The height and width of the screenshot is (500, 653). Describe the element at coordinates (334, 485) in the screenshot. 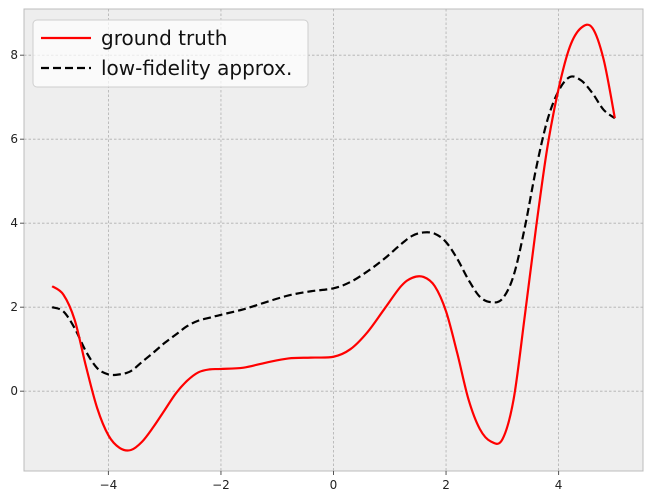

I see `x-tick-label: 0` at that location.